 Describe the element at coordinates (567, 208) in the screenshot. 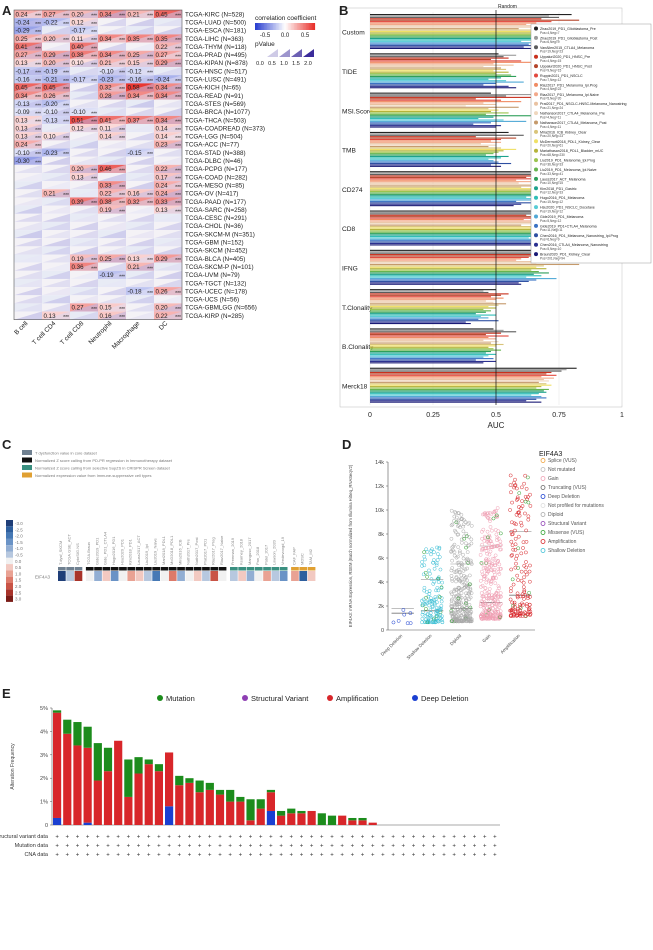

I see `legend-cohort-name: Hsu2020_PD1_NSCLC_Docetaxe` at that location.